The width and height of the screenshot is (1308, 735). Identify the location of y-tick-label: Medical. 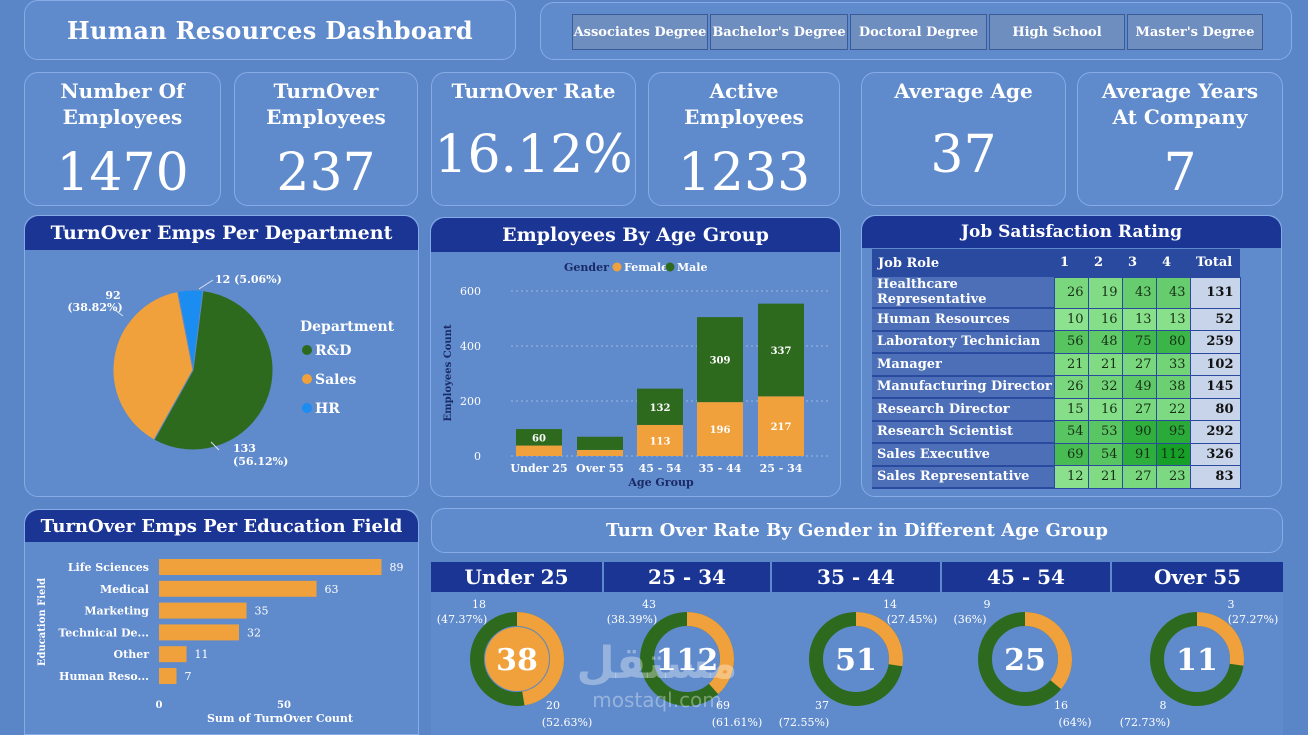
(124, 589).